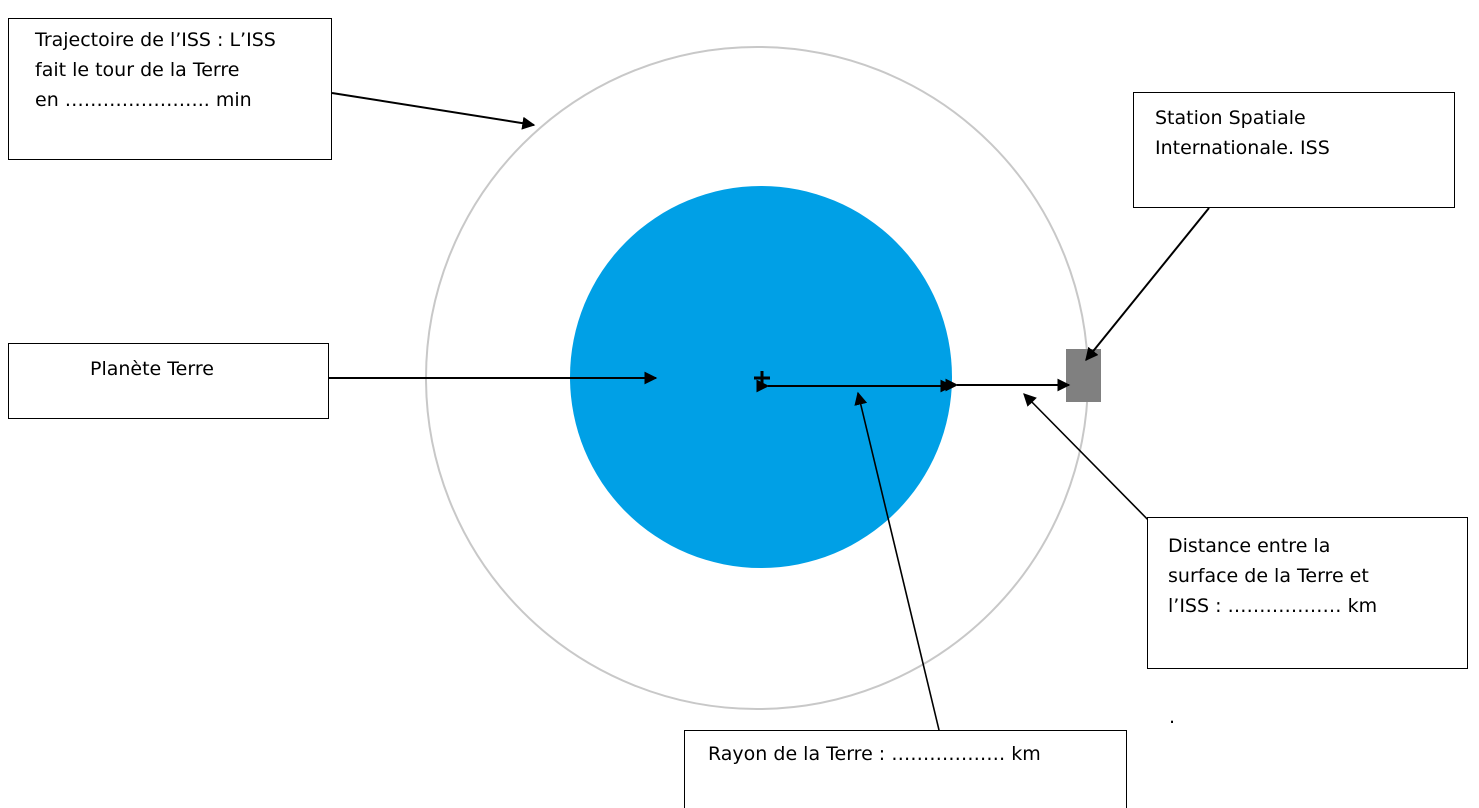  What do you see at coordinates (1249, 546) in the screenshot?
I see `distance-line-1: Distance entre la` at bounding box center [1249, 546].